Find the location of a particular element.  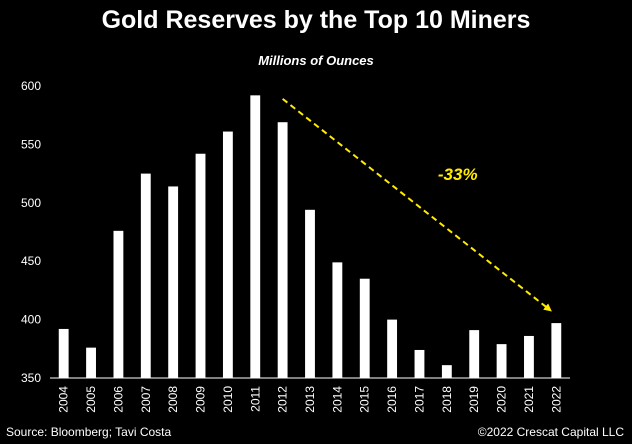

copyright-note: ©2022 Crescat Capital LLC is located at coordinates (550, 432).